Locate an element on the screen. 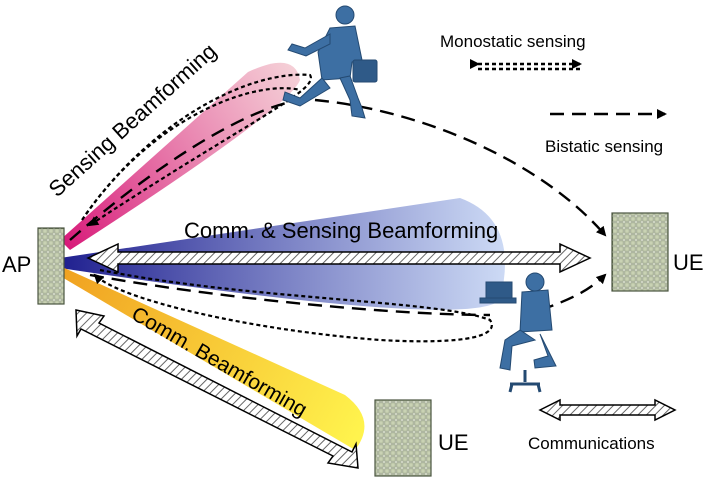  legend-bistatic-label: Bistatic sensing is located at coordinates (604, 146).